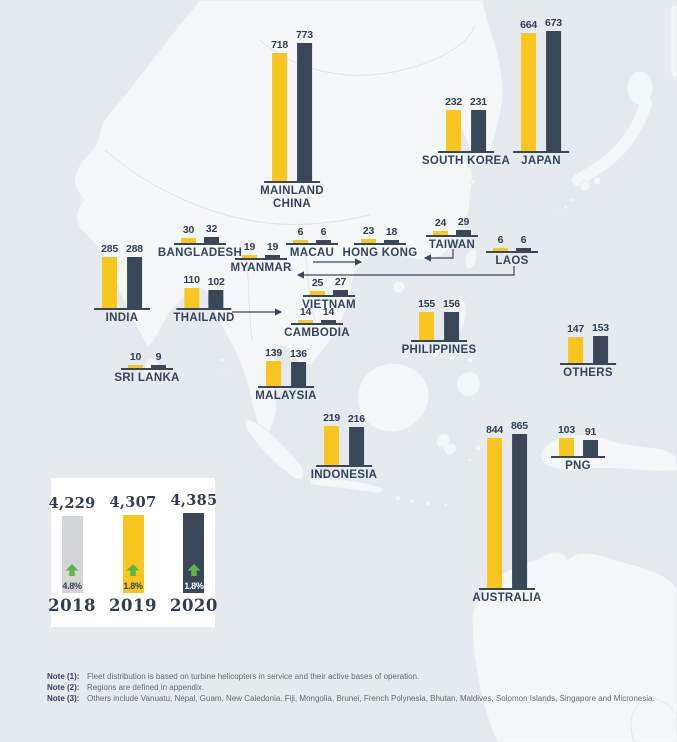 This screenshot has width=677, height=742. What do you see at coordinates (463, 222) in the screenshot?
I see `value-label-2020: 29` at bounding box center [463, 222].